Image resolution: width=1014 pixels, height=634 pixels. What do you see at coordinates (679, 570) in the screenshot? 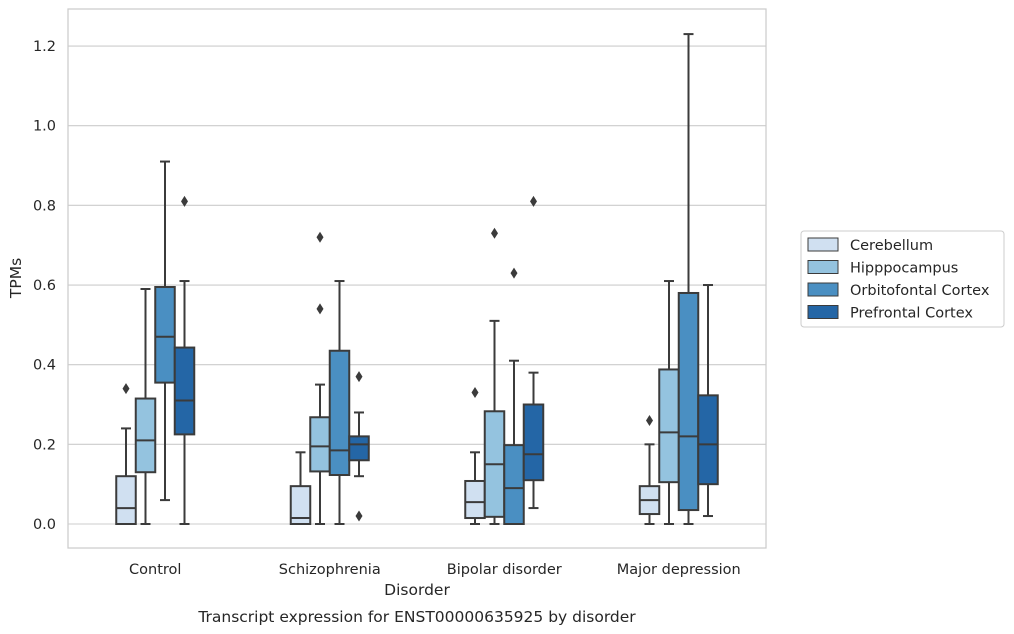
I see `x-tick-label: Major depression` at bounding box center [679, 570].